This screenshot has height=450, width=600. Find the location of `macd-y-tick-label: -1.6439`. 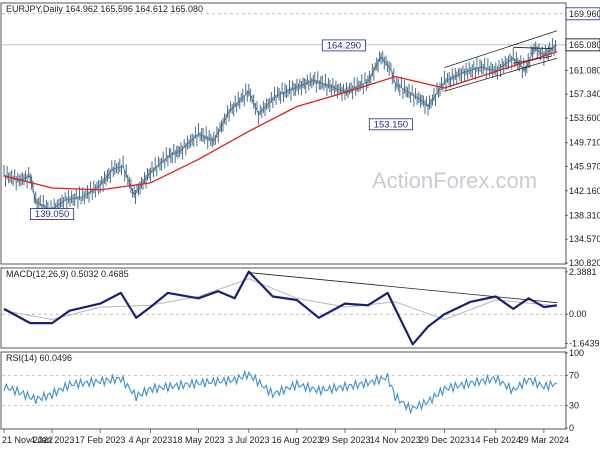

macd-y-tick-label: -1.6439 is located at coordinates (584, 343).